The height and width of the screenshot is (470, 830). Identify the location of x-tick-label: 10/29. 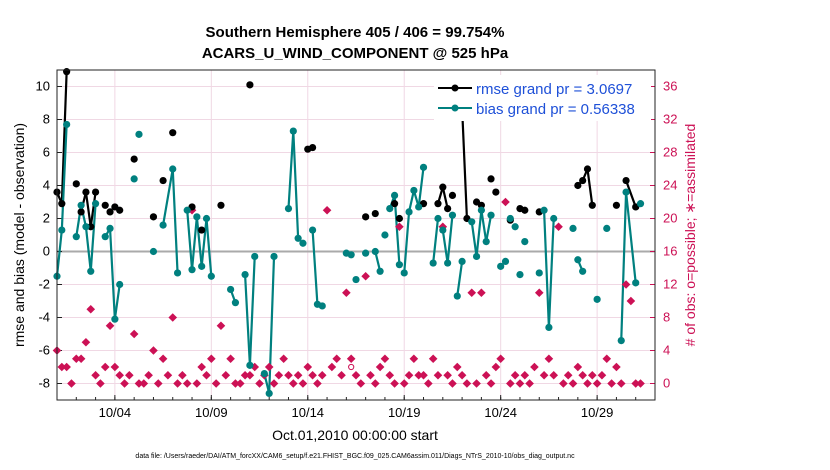
(597, 412).